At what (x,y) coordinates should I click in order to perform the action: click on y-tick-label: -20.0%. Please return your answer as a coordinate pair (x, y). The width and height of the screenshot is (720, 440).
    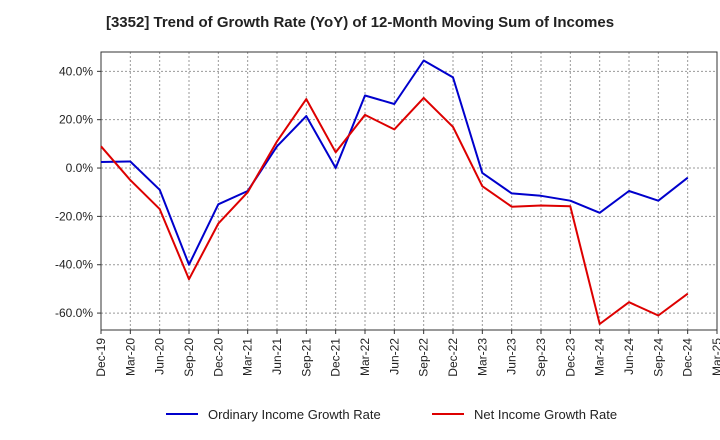
    Looking at the image, I should click on (74, 216).